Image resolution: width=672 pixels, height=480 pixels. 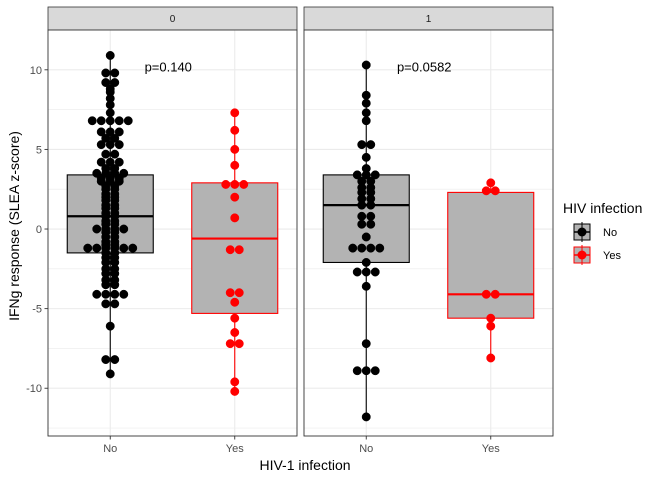 What do you see at coordinates (37, 310) in the screenshot?
I see `y-tick-label: -5` at bounding box center [37, 310].